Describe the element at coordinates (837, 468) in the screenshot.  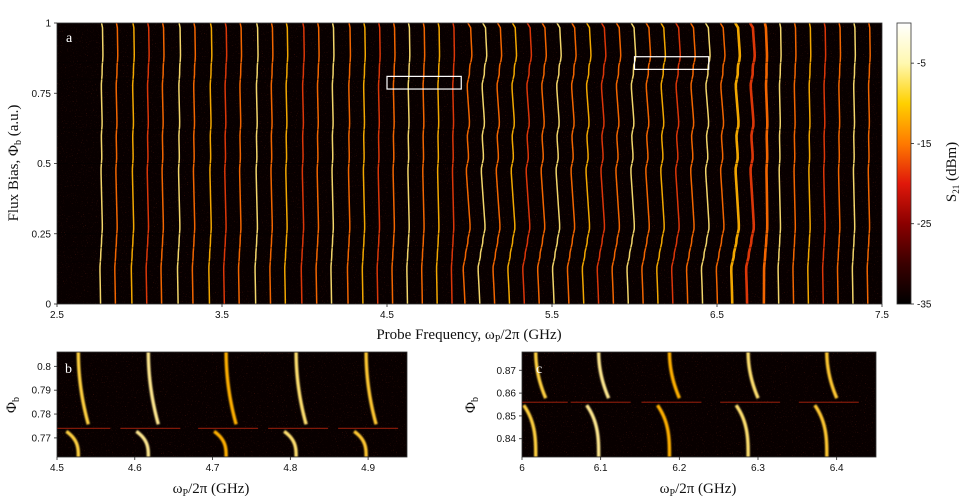
I see `x-tick-label: 6.4` at that location.